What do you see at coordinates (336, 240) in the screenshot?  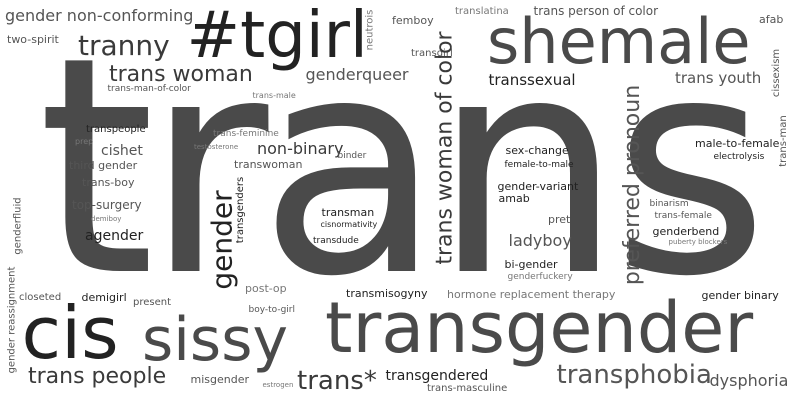 I see `cloud-word-transdude: transdude` at bounding box center [336, 240].